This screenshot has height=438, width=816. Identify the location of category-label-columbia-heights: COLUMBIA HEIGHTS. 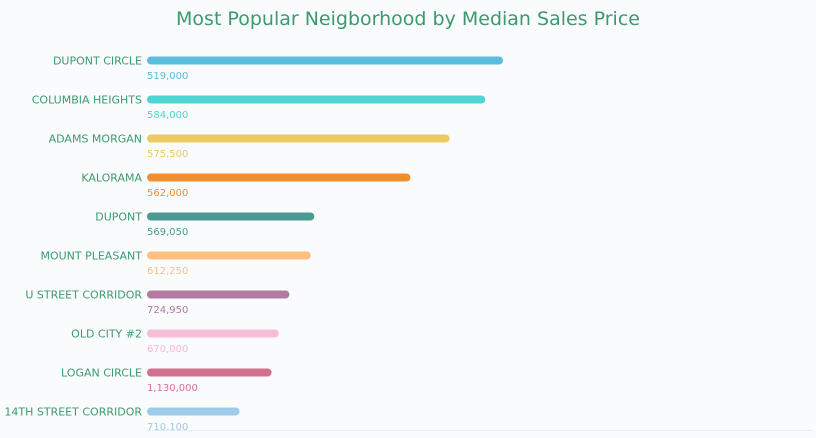
(87, 100).